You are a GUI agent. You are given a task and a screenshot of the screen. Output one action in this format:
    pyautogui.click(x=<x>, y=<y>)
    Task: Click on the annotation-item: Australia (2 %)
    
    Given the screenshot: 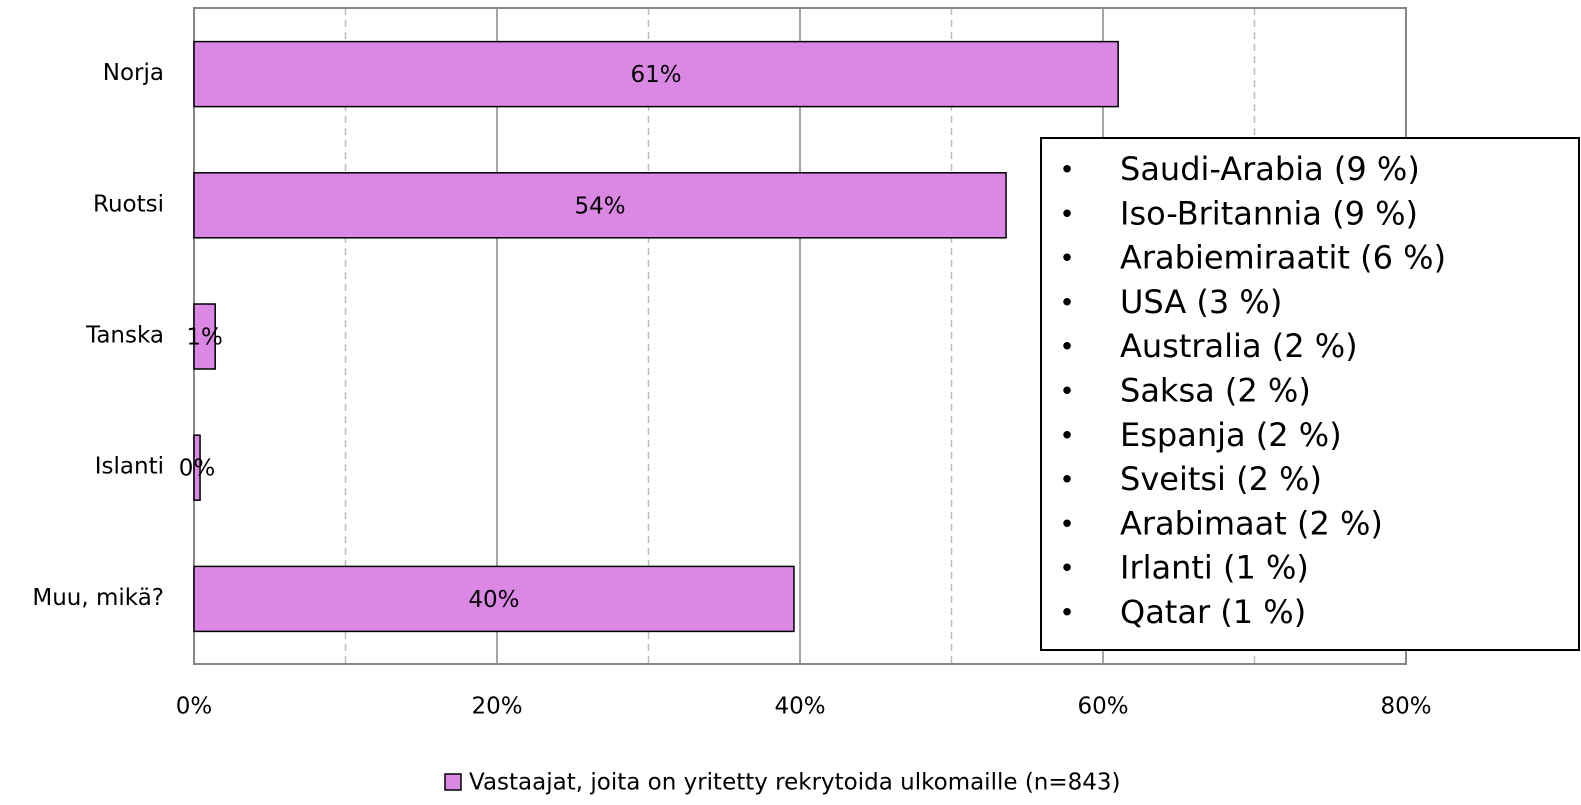 What is the action you would take?
    pyautogui.click(x=1239, y=346)
    